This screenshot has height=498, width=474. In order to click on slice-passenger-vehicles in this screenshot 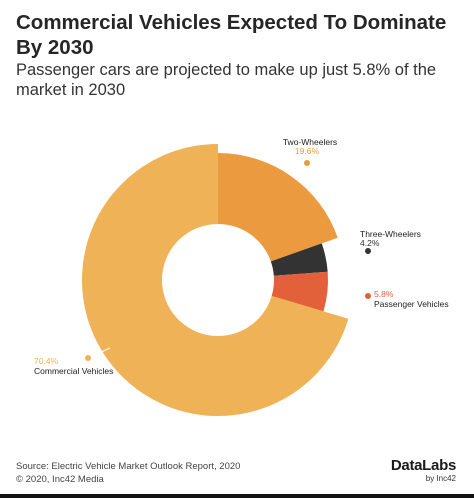, I will do `click(299, 291)`.